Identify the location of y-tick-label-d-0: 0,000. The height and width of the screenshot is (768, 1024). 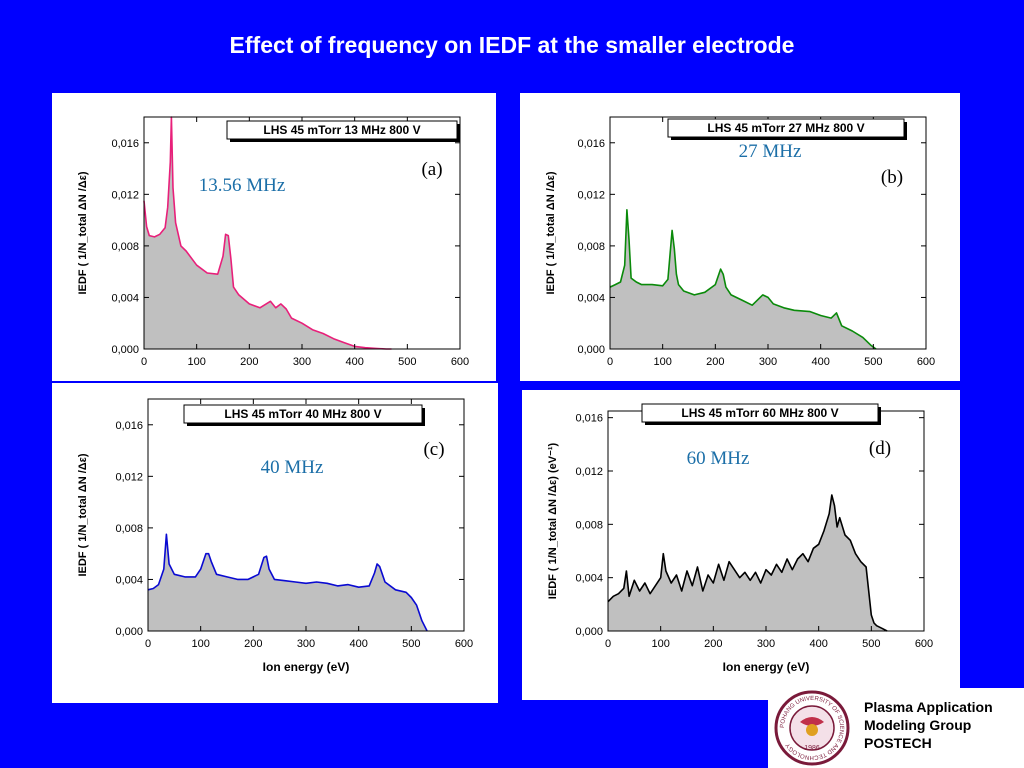
(589, 632).